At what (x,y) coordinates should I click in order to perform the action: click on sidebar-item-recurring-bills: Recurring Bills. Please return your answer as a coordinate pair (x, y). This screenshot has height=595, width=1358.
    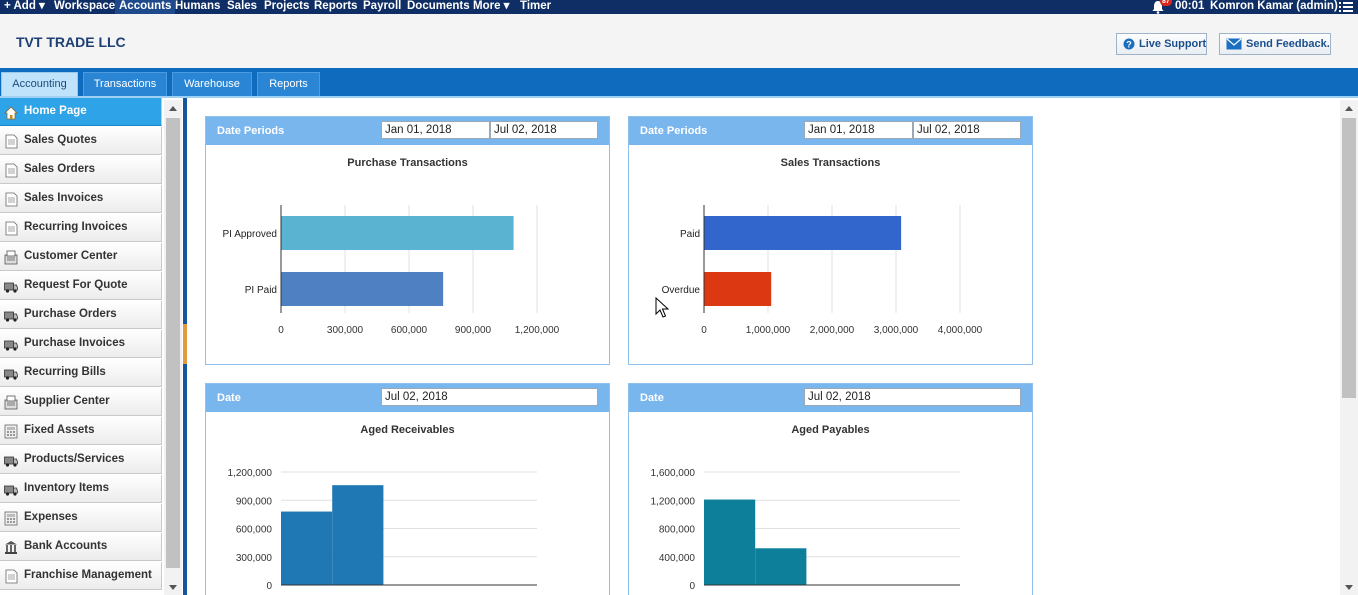
    Looking at the image, I should click on (81, 373).